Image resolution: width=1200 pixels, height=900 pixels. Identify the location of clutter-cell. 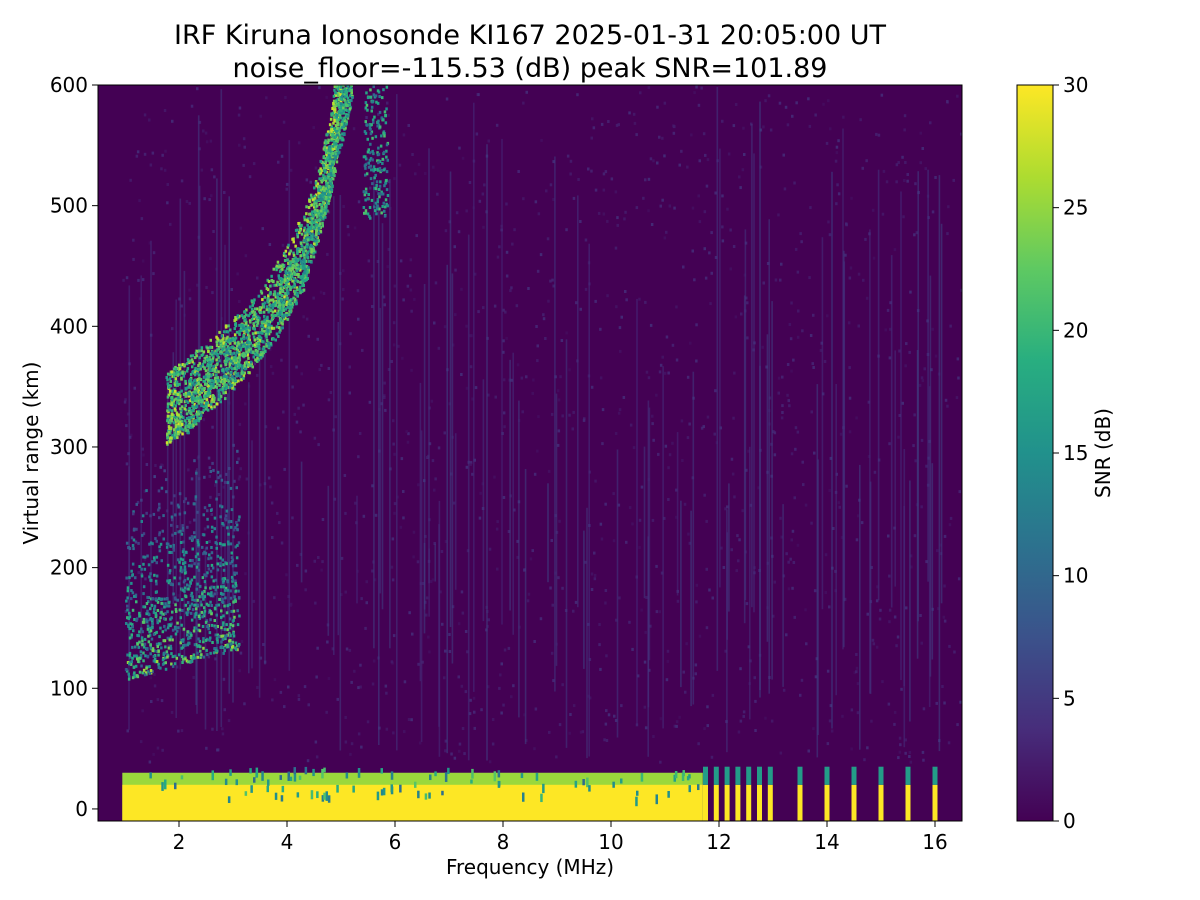
(587, 782).